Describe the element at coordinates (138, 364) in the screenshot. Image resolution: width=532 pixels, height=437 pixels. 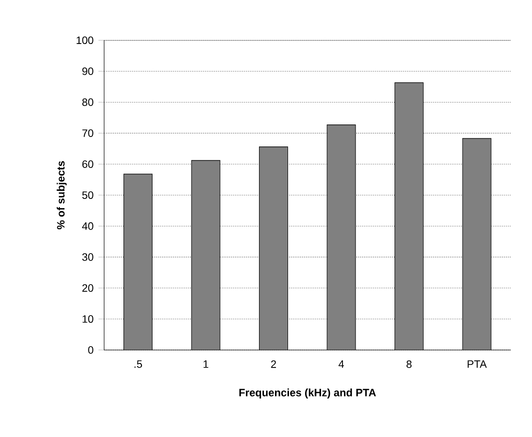
I see `x-tick-label: .5` at that location.